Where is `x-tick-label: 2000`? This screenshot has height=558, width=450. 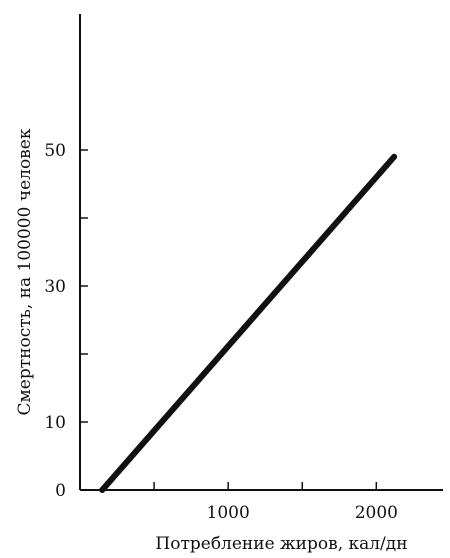
x-tick-label: 2000 is located at coordinates (376, 513).